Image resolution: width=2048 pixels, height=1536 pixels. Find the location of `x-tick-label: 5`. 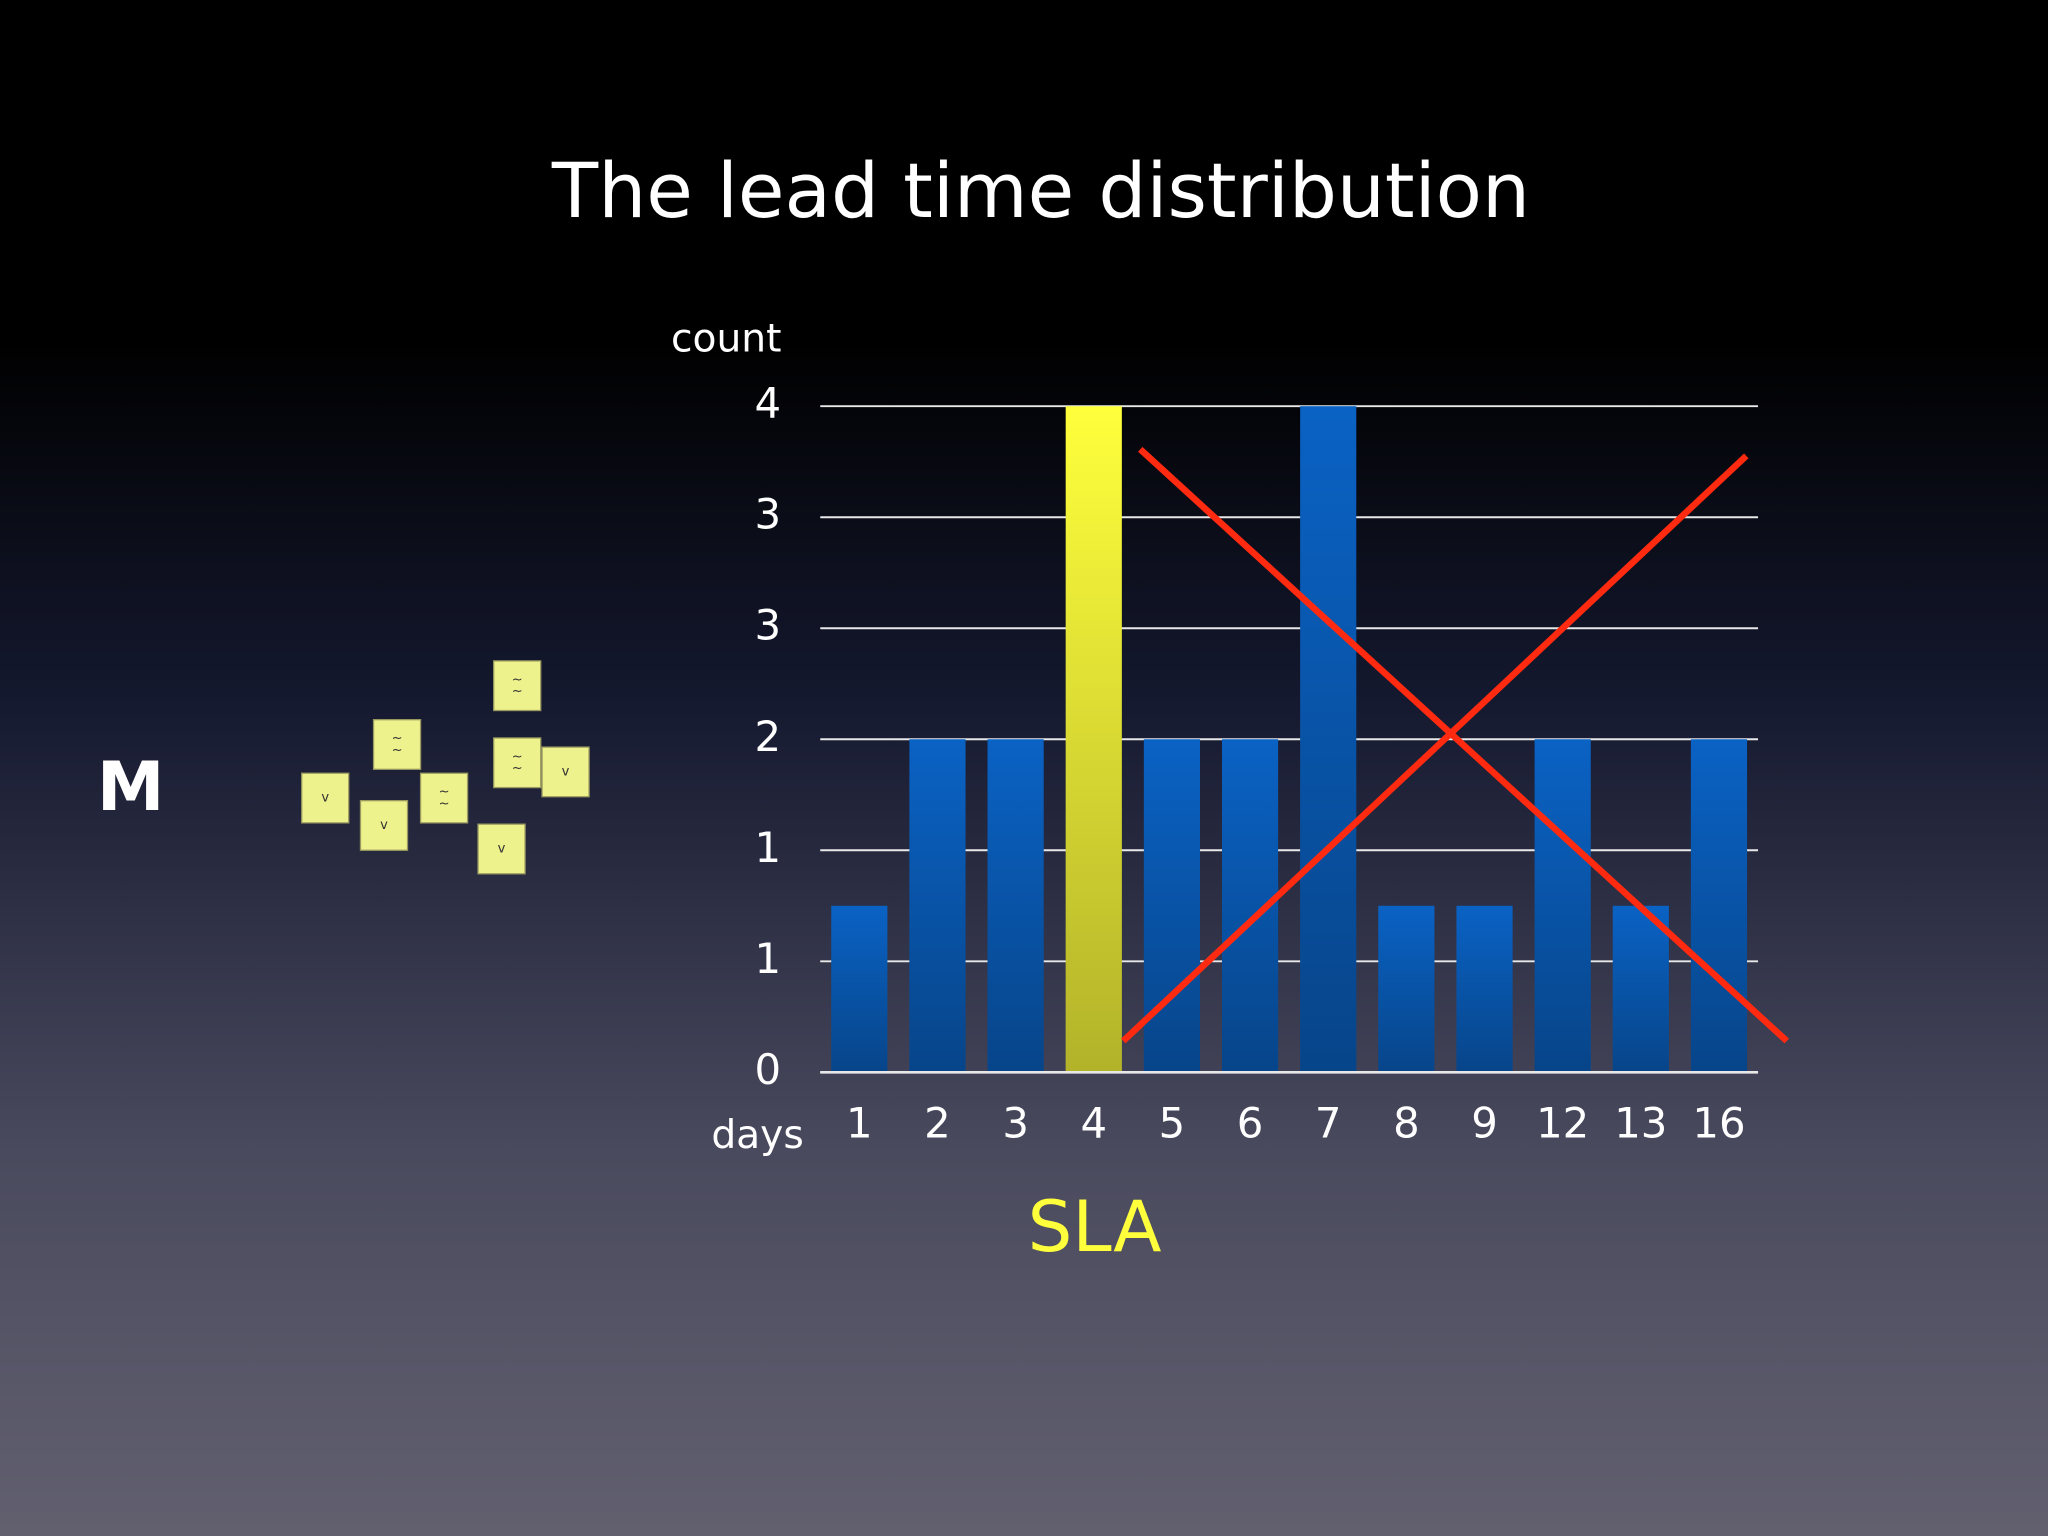

x-tick-label: 5 is located at coordinates (1172, 1122).